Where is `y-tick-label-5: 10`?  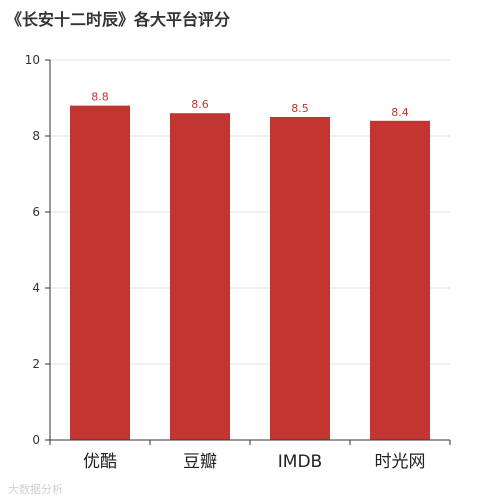 y-tick-label-5: 10 is located at coordinates (32, 60).